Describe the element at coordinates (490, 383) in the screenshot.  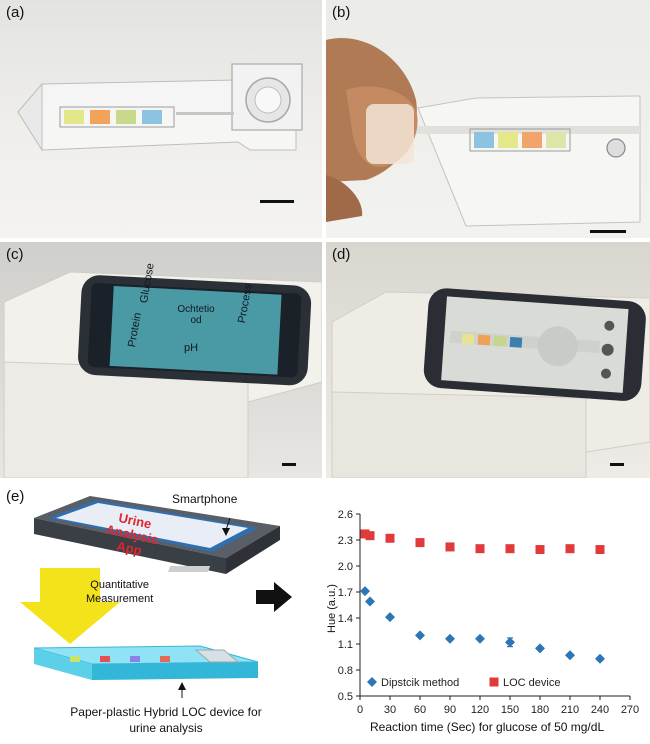
I see `smartphone-camera-illustration` at that location.